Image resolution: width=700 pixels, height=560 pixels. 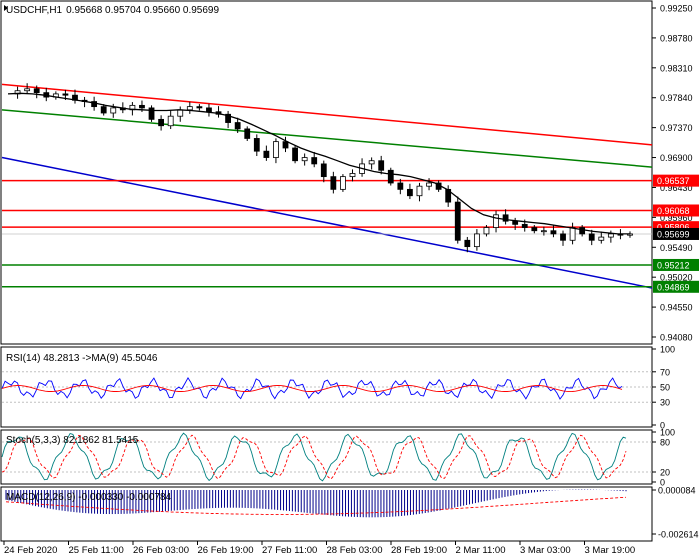 I want to click on stoch-title: Stoch(5,3,3) 82.1862 81.5415, so click(x=72, y=440).